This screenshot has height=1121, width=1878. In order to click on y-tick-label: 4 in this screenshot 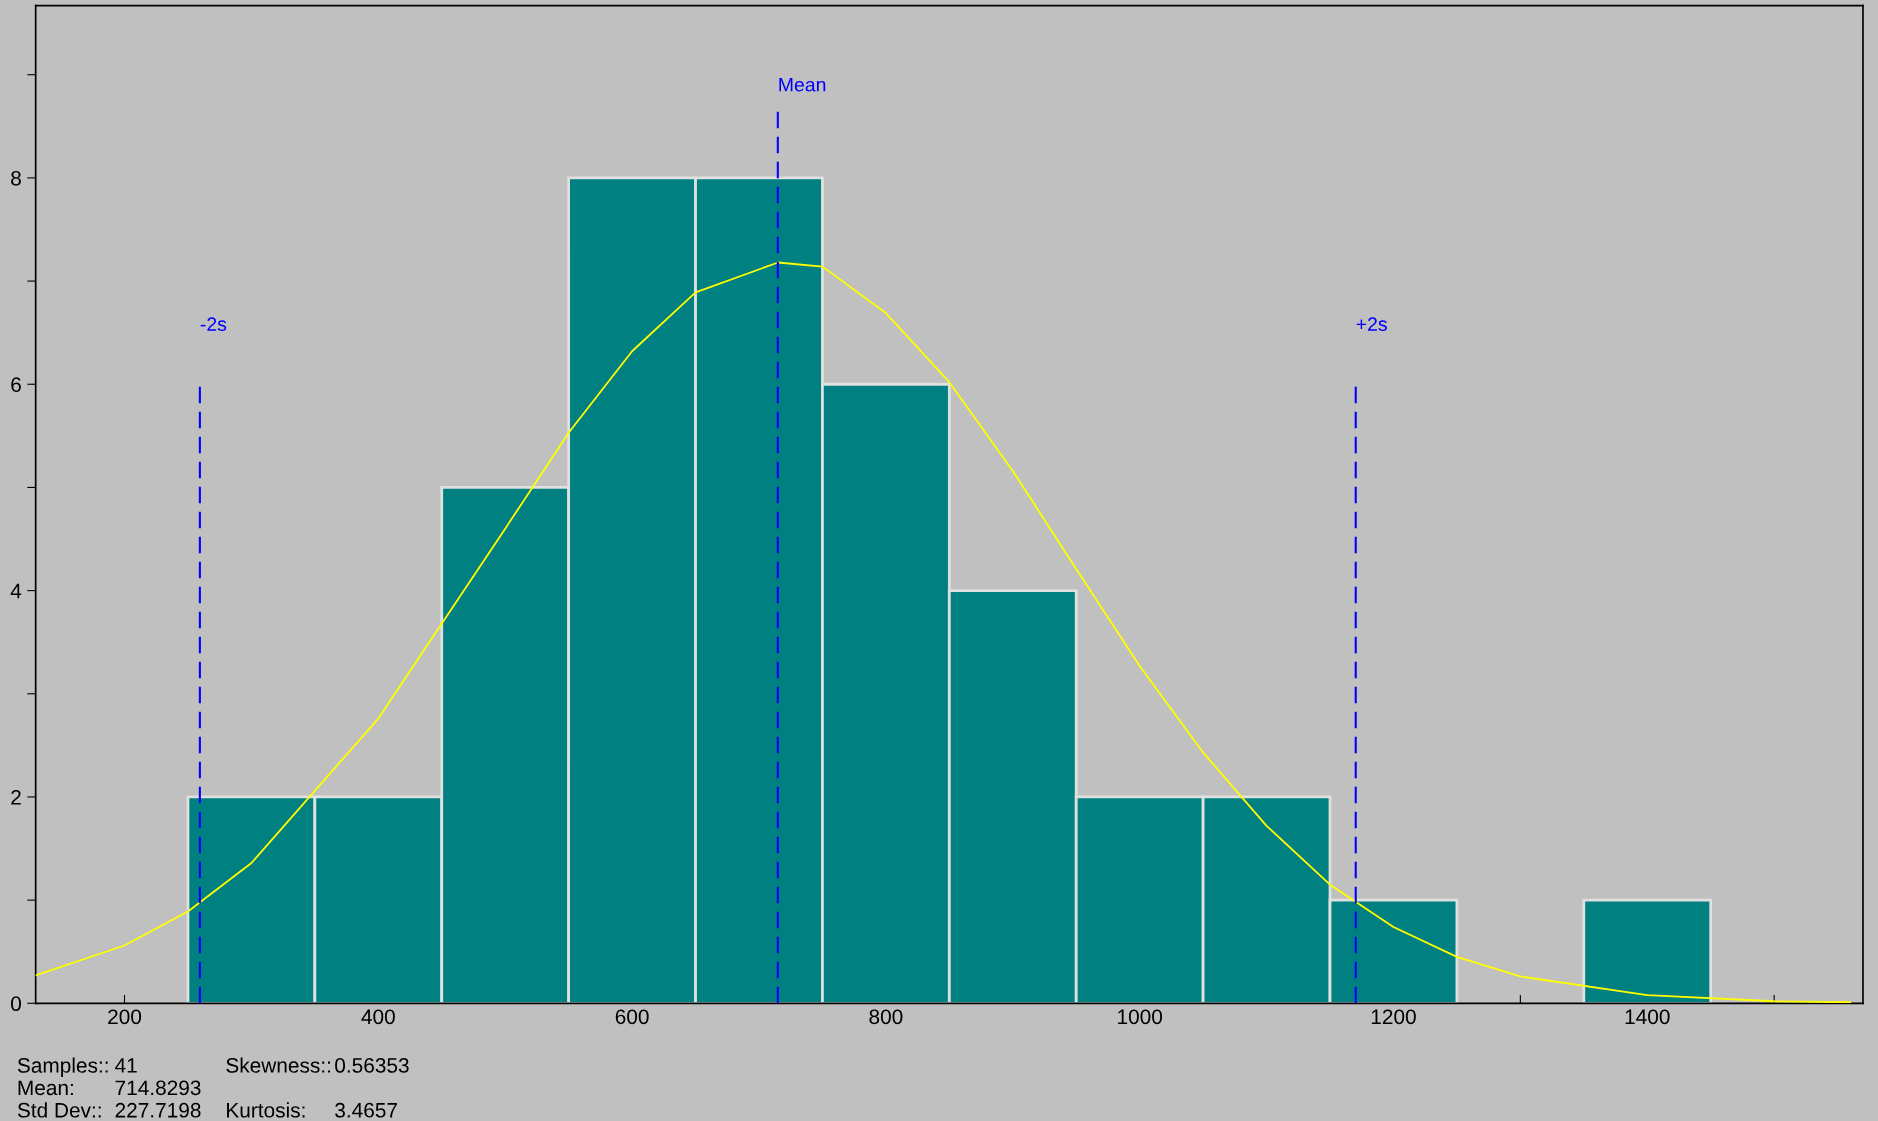, I will do `click(16, 591)`.